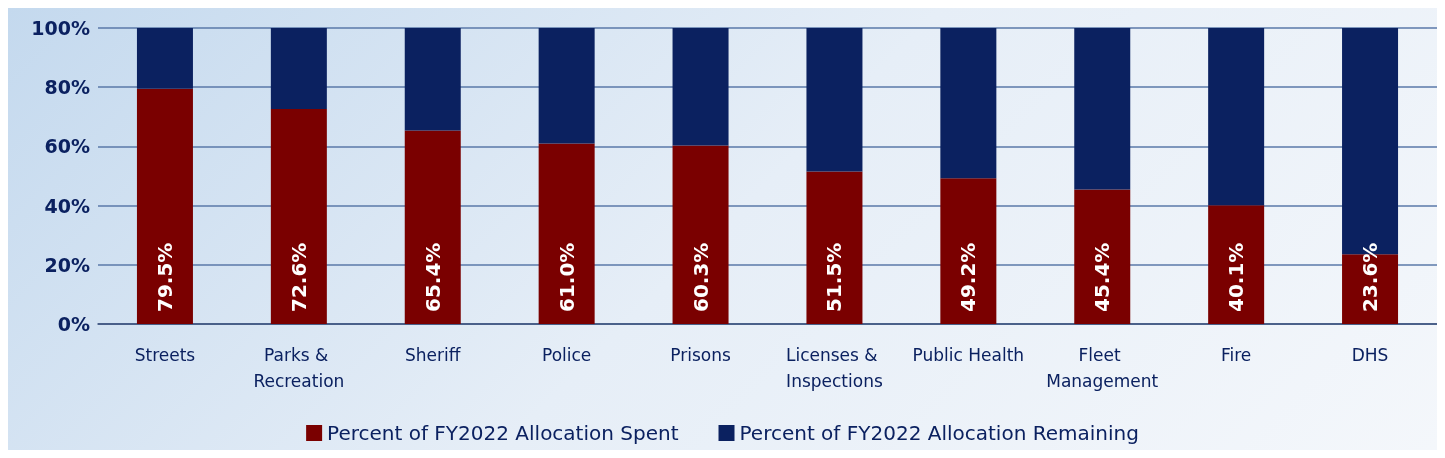 Image resolution: width=1445 pixels, height=458 pixels. What do you see at coordinates (67, 264) in the screenshot?
I see `y-tick-label: 20%` at bounding box center [67, 264].